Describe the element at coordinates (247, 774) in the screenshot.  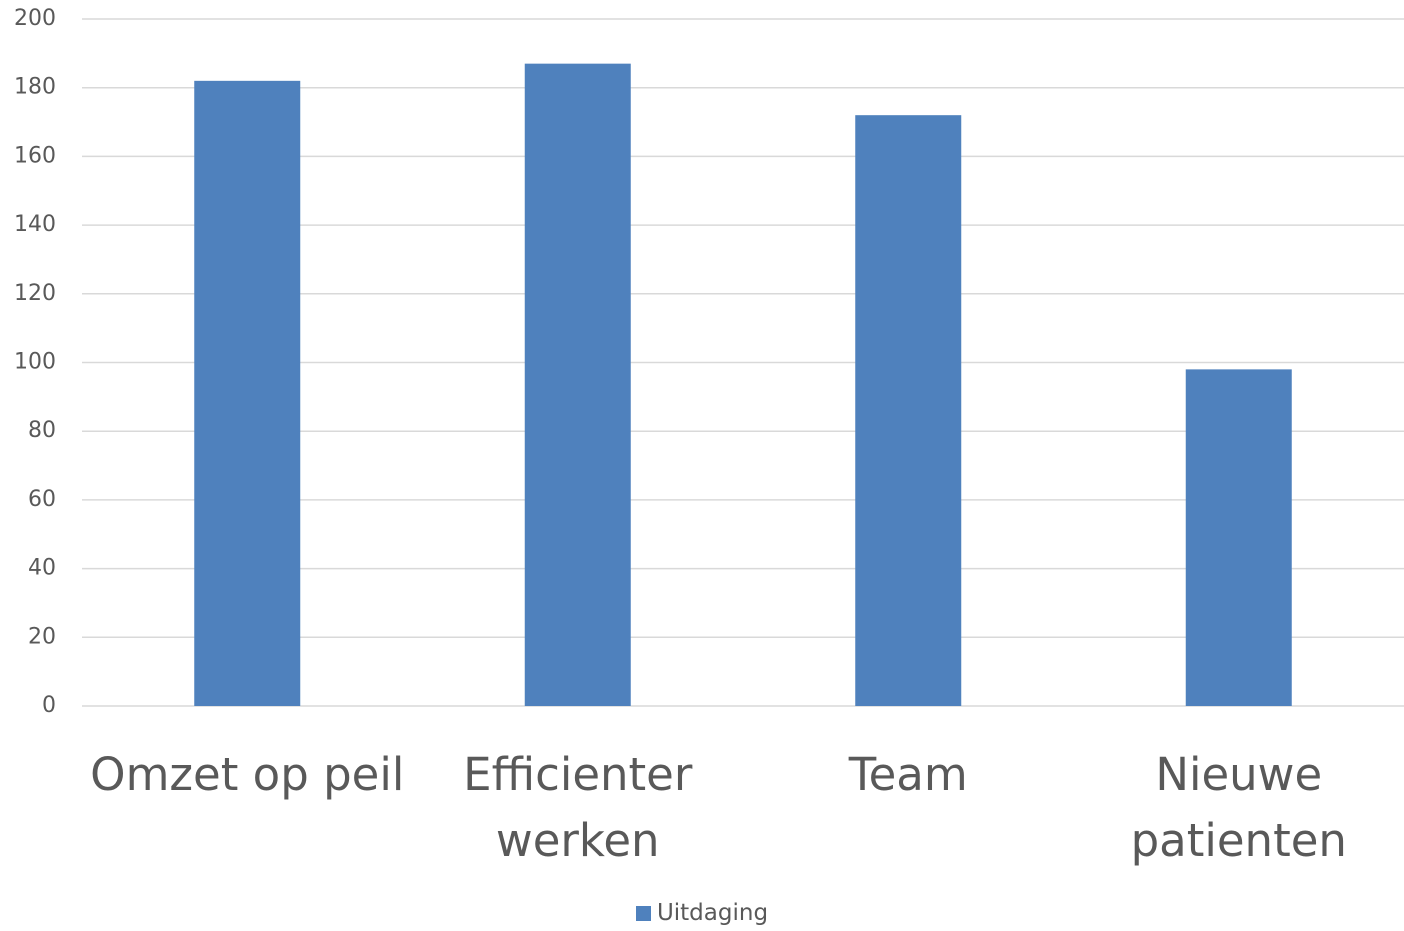
I see `x-tick-label: Omzet op peil` at that location.